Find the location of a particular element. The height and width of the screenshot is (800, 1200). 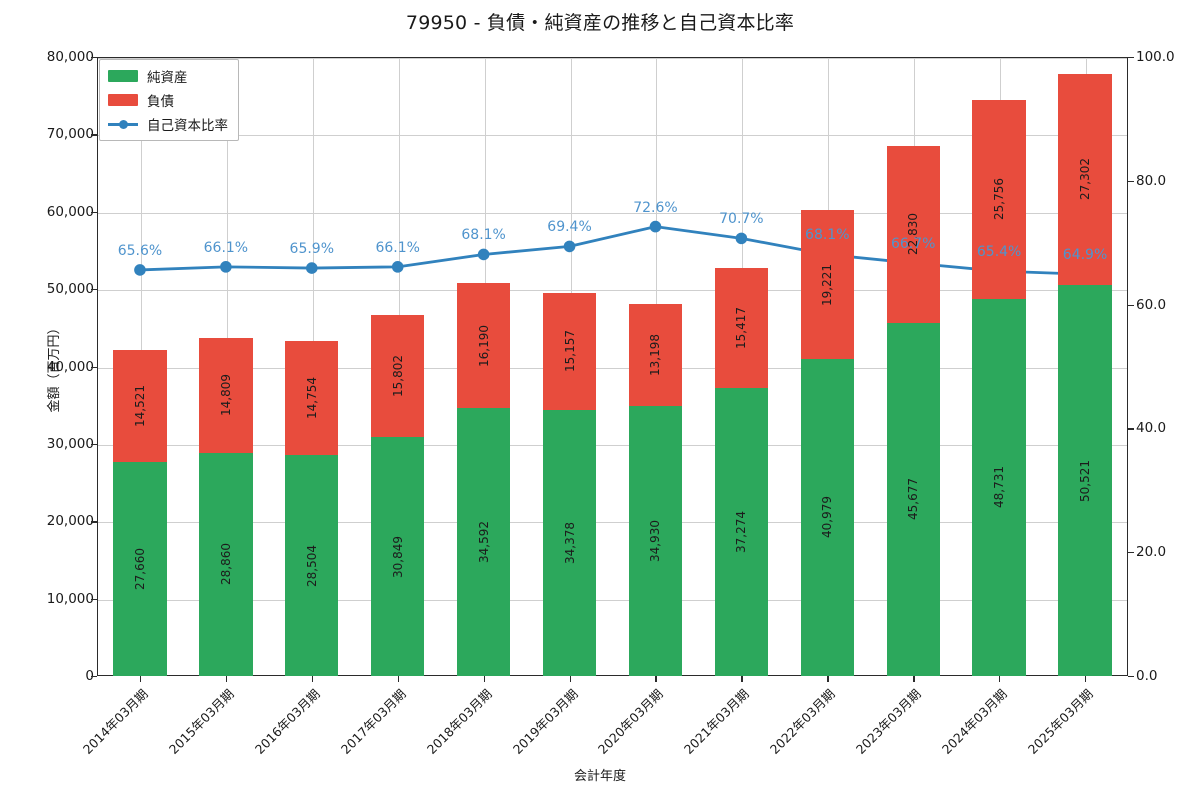

stacked-bar: 27,302 50,521 is located at coordinates (1085, 374).